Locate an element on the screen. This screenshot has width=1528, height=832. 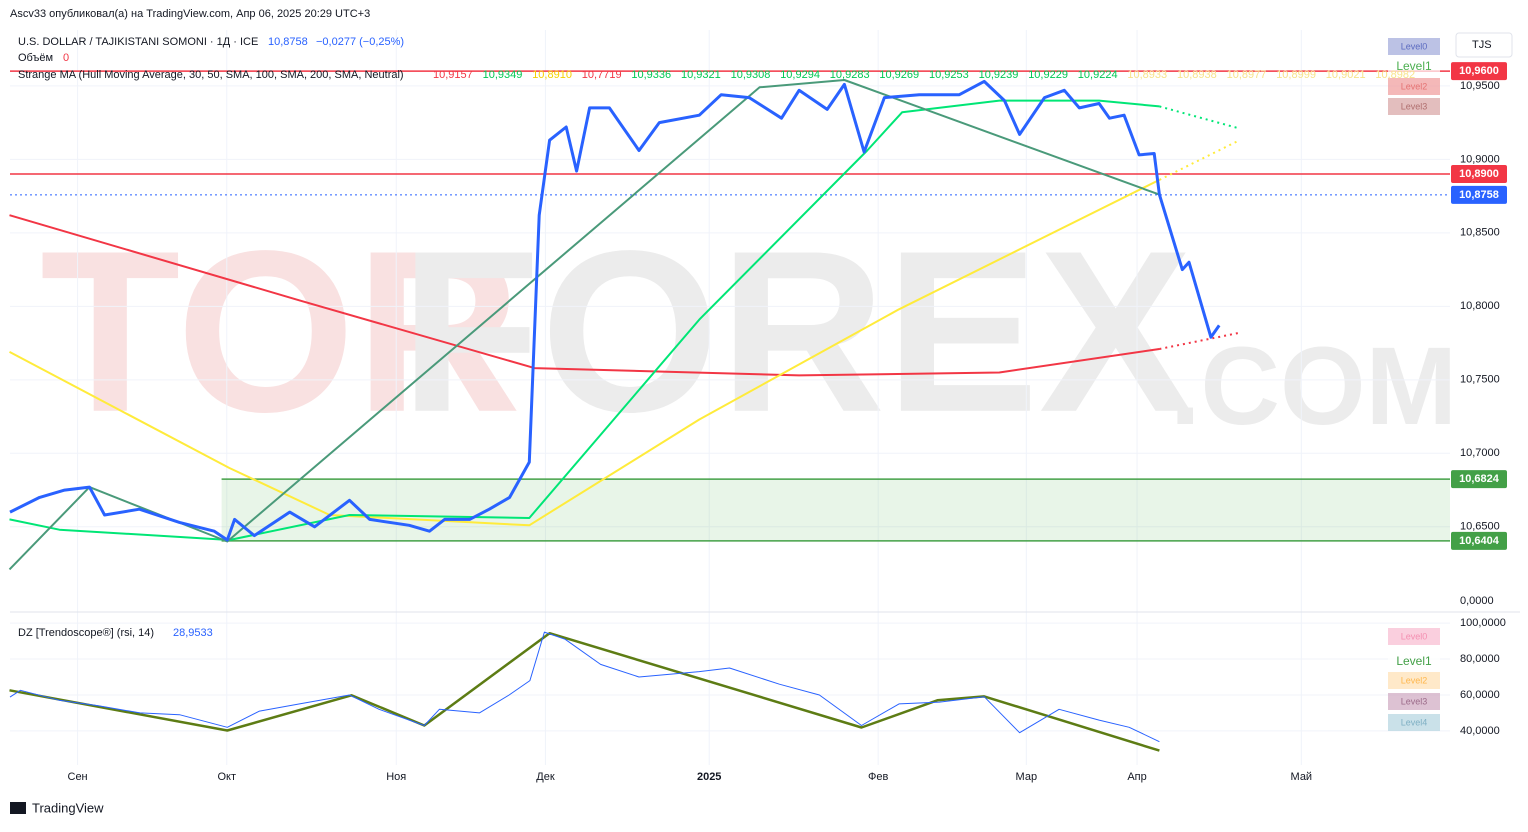
y-tick-label: 10,7000 is located at coordinates (1480, 453).